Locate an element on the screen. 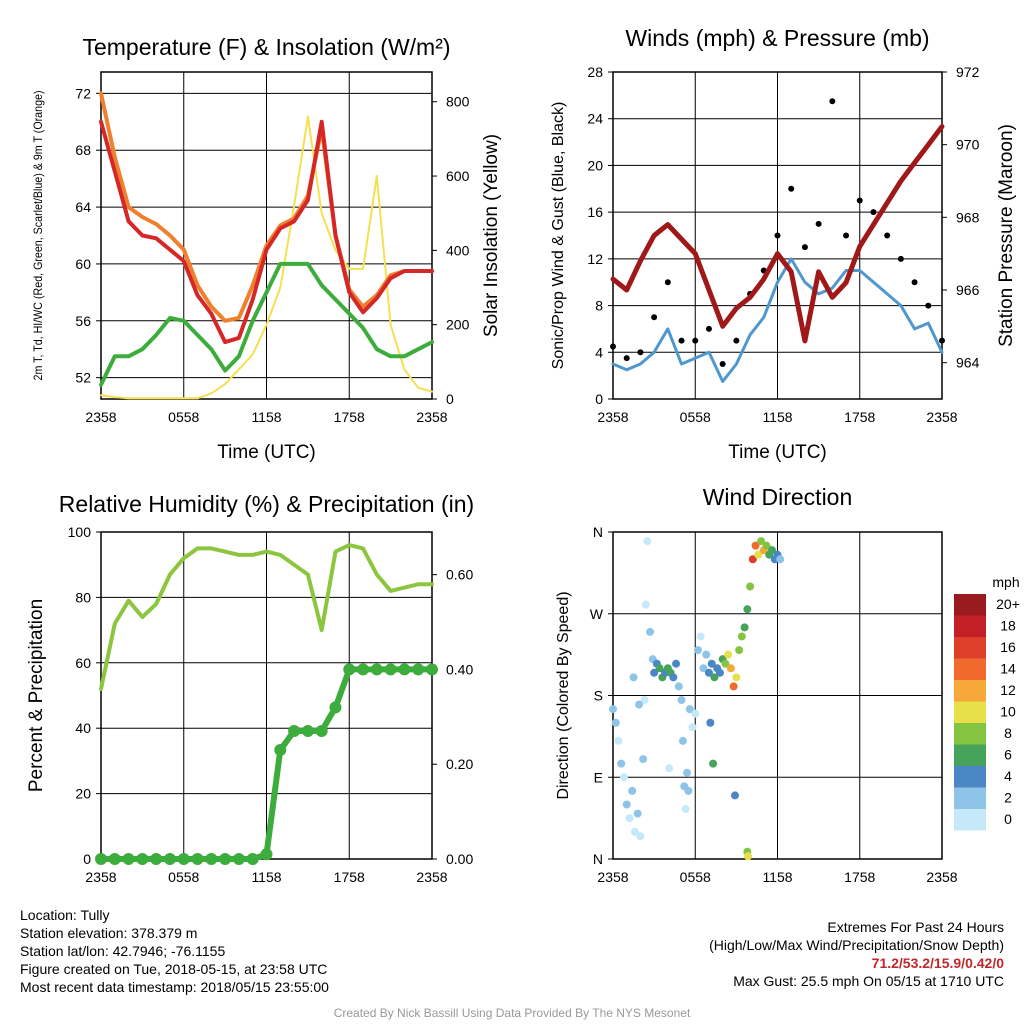 This screenshot has width=1024, height=1024. y-tick-label: S is located at coordinates (598, 696).